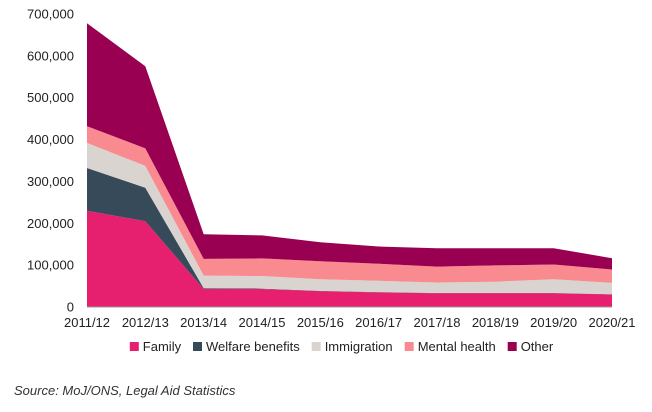  I want to click on x-tick-label: 2013/14, so click(203, 322).